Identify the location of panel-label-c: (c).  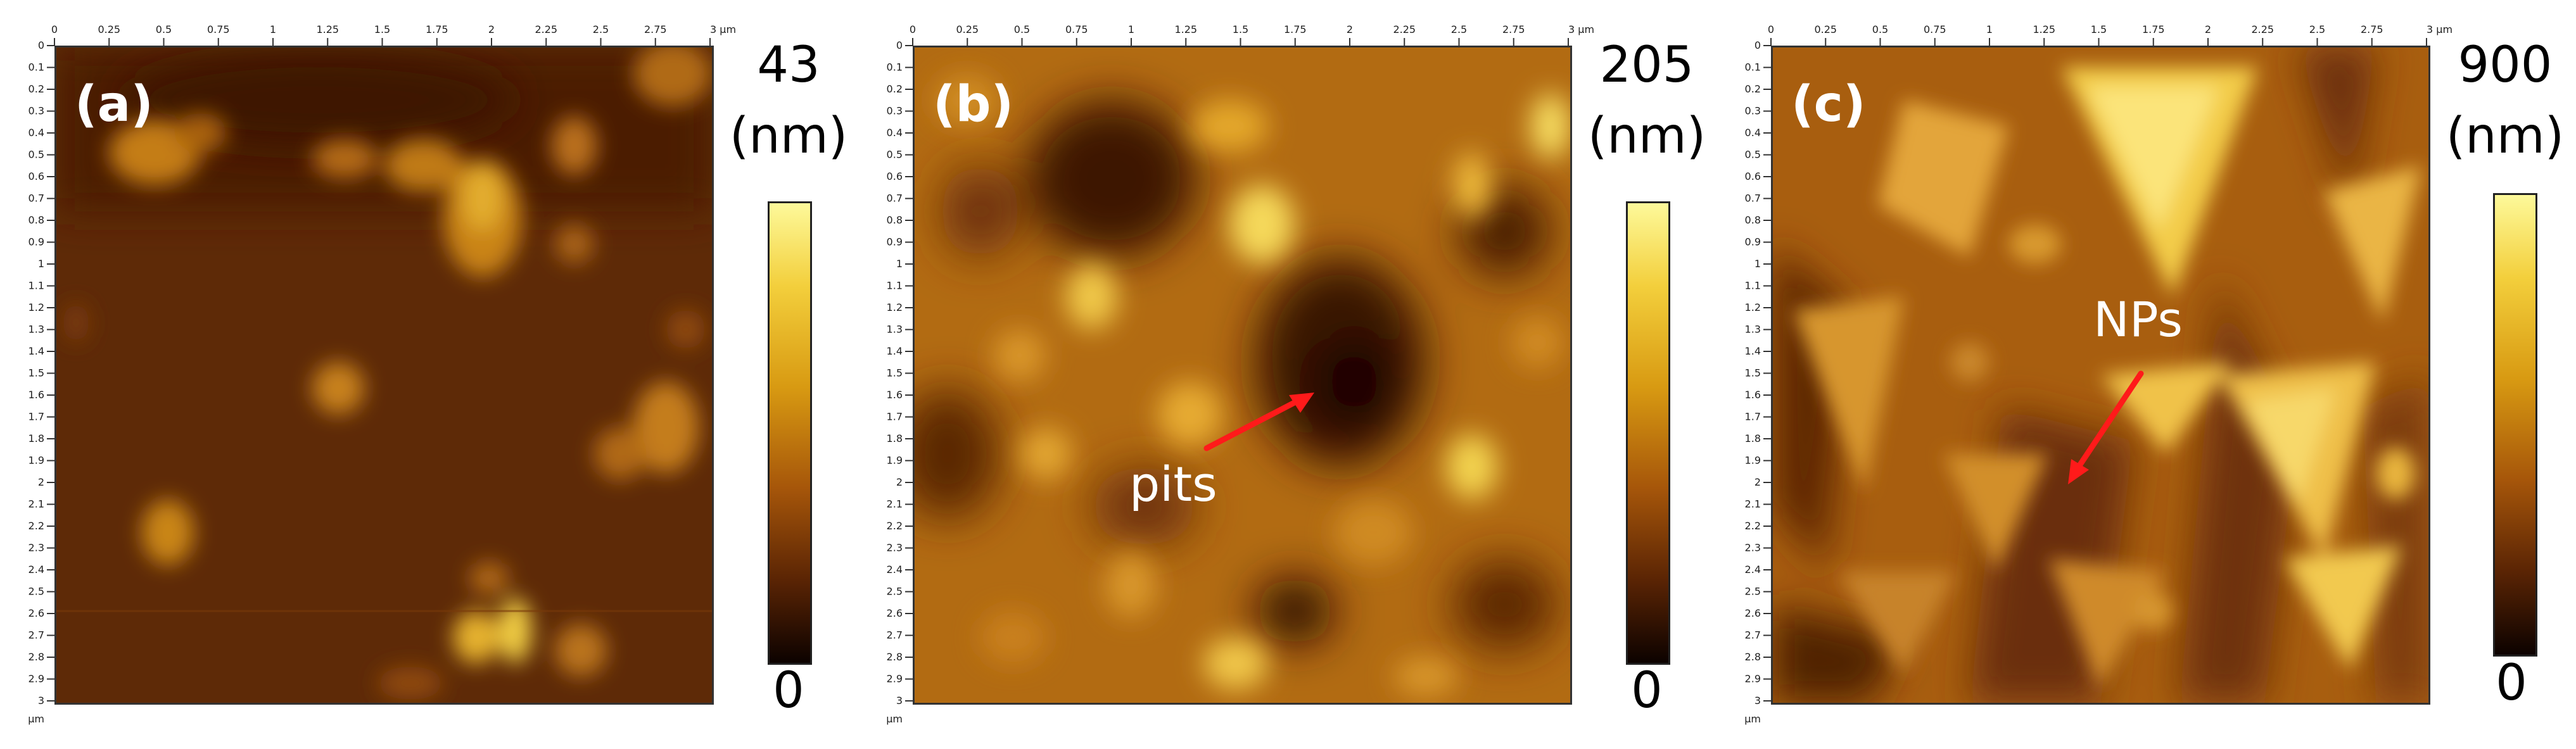
(1828, 105).